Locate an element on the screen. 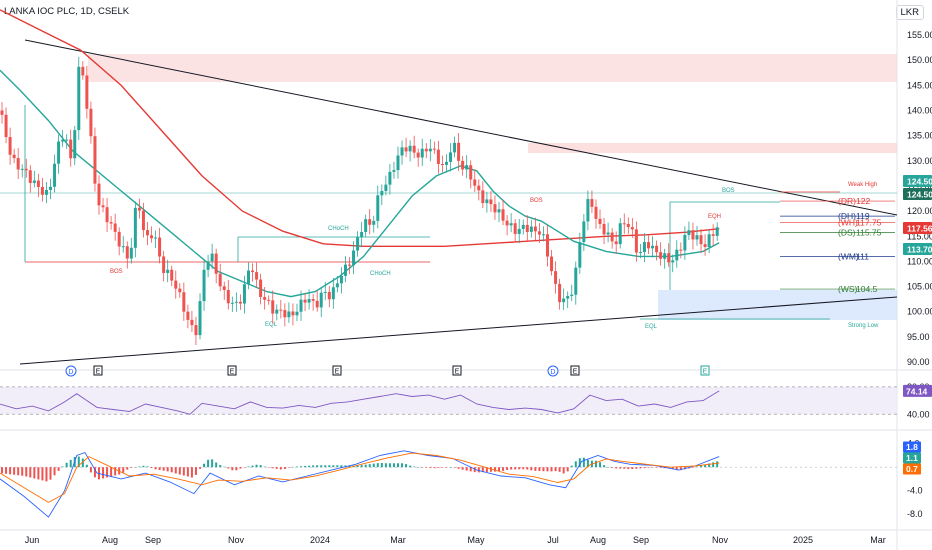 This screenshot has width=932, height=550. currency-button: LKR is located at coordinates (909, 12).